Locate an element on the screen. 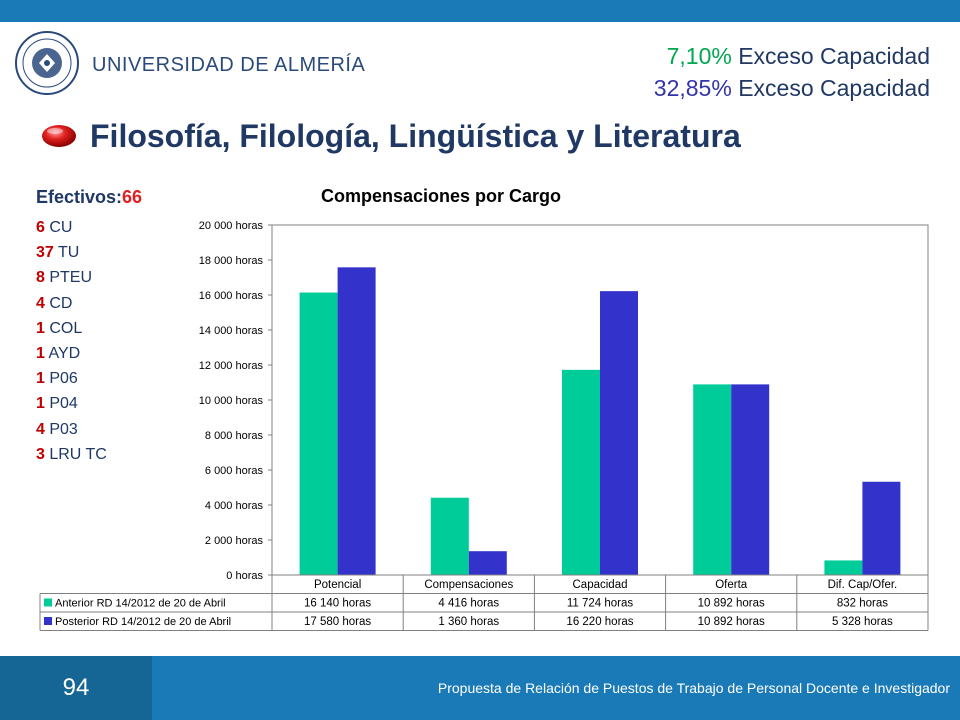 The height and width of the screenshot is (720, 960). staff-header: Efectivos:66 is located at coordinates (111, 201).